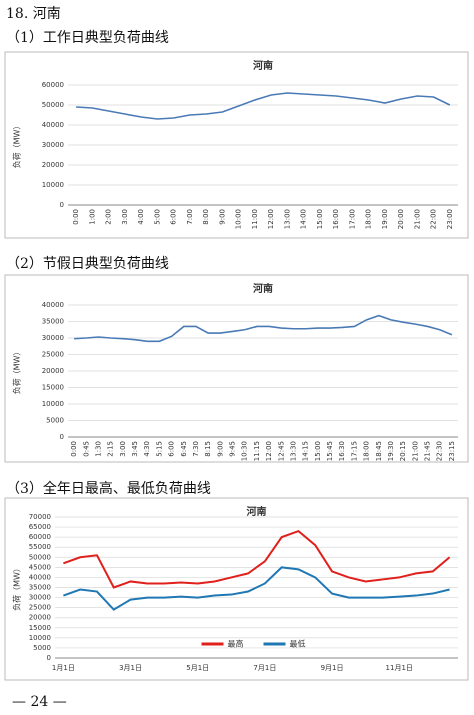 Image resolution: width=474 pixels, height=715 pixels. What do you see at coordinates (63, 668) in the screenshot?
I see `x-tick-label: 1月1日` at bounding box center [63, 668].